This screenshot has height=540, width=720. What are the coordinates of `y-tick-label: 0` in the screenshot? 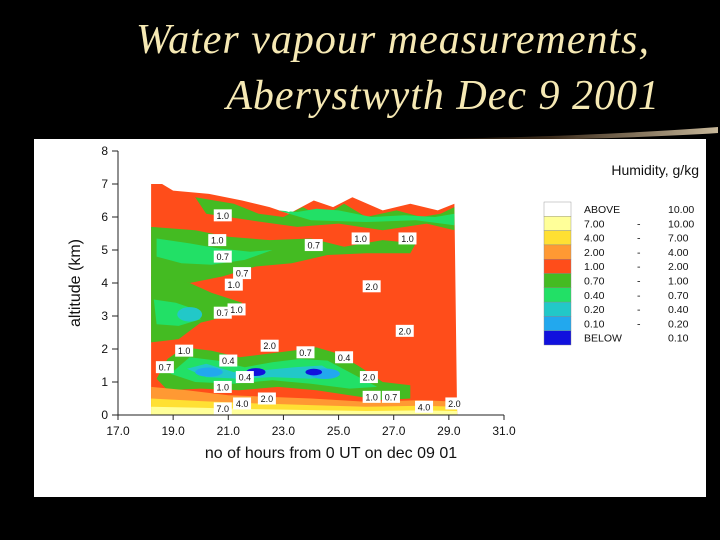 It's located at (104, 415).